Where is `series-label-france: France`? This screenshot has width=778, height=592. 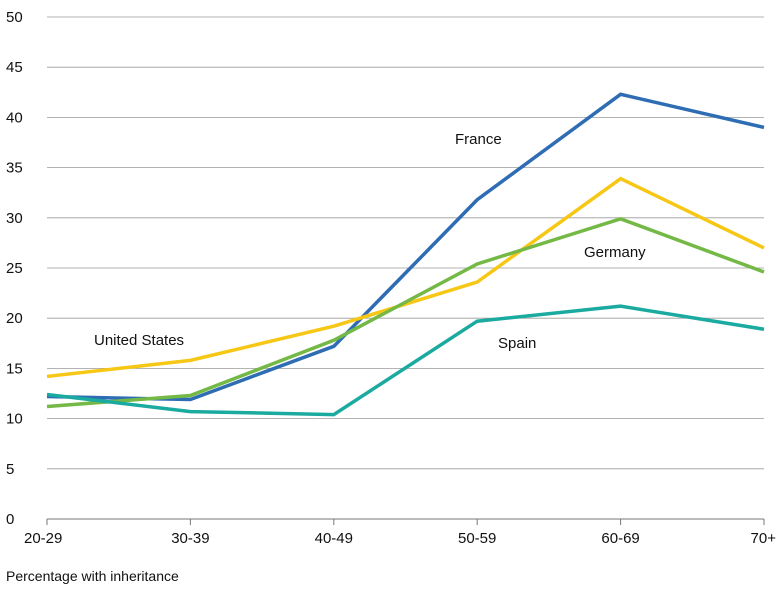
series-label-france: France is located at coordinates (478, 139).